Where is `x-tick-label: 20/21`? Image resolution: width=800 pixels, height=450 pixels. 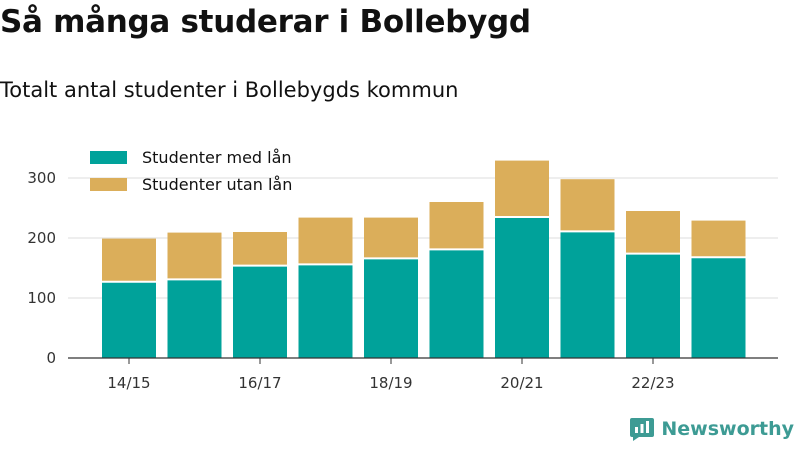 x-tick-label: 20/21 is located at coordinates (521, 383).